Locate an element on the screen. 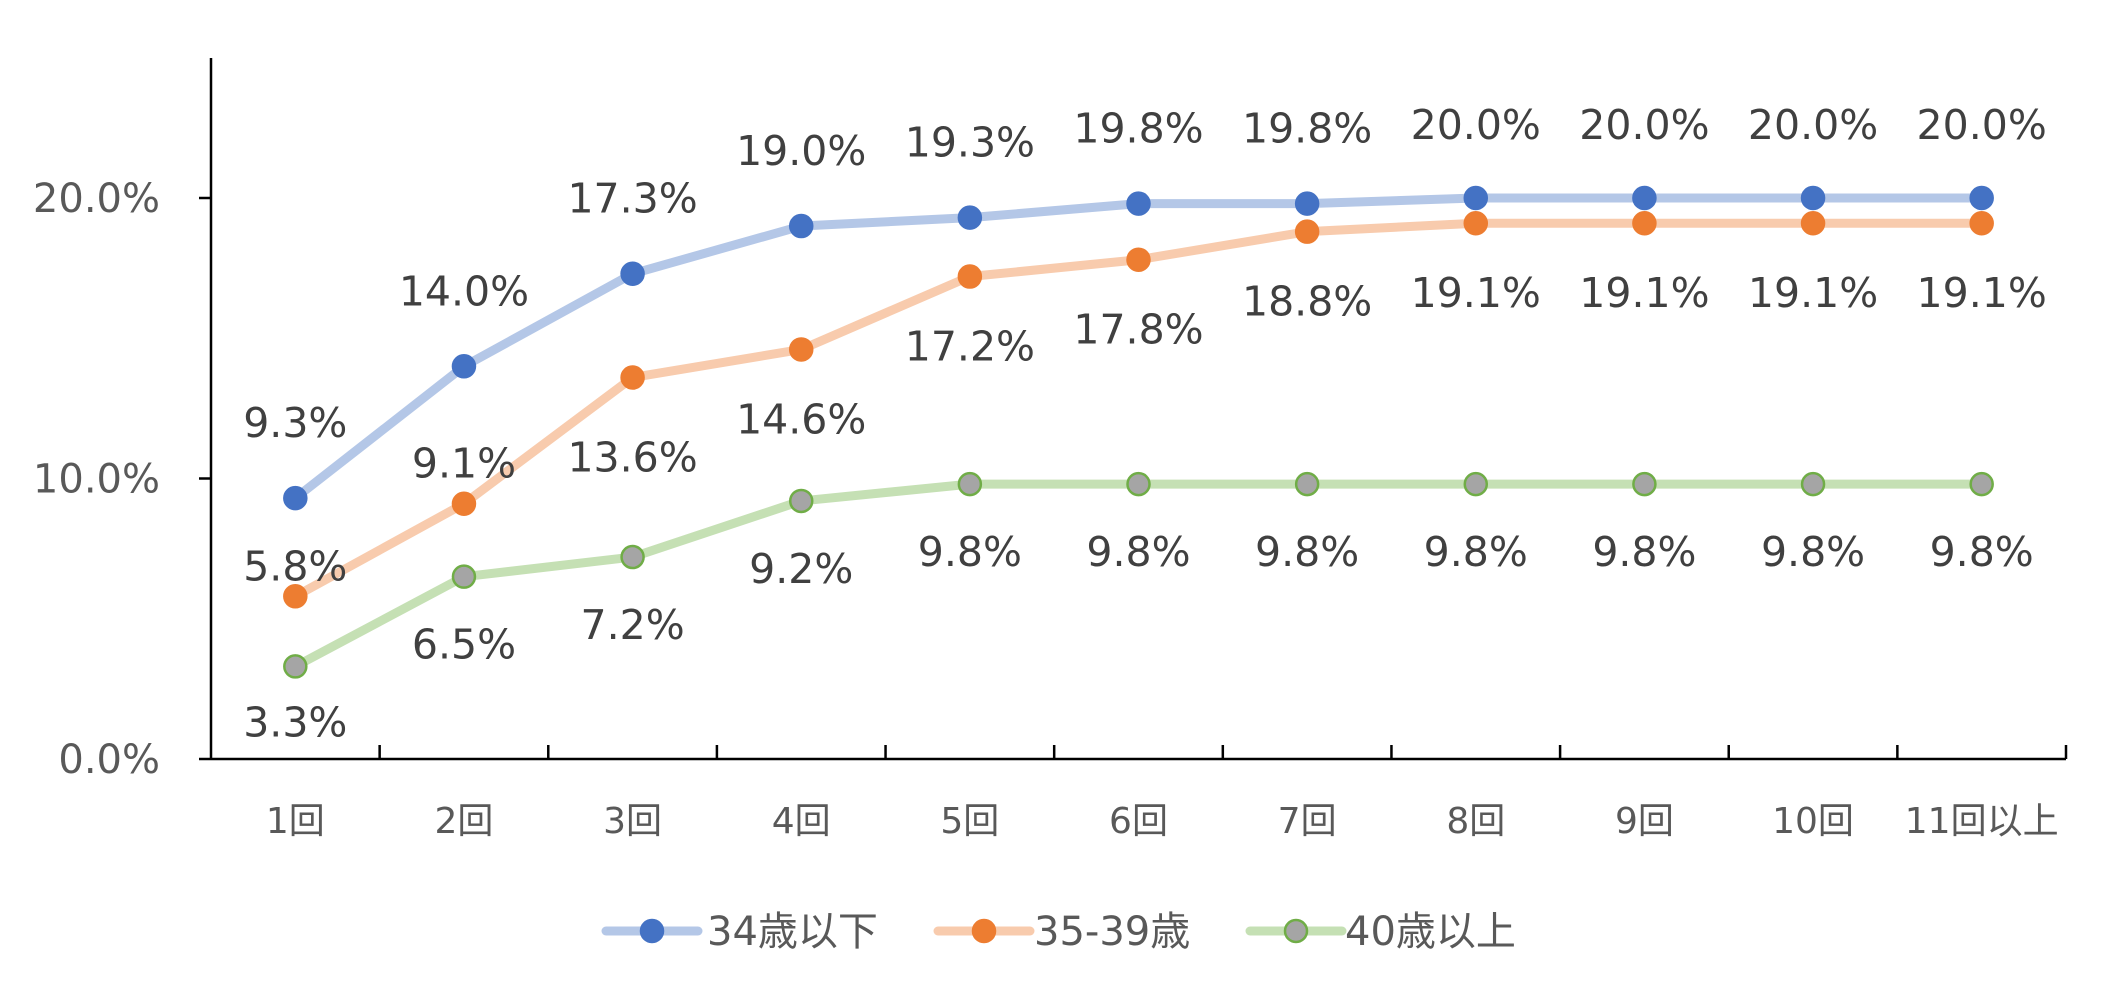  legend-label: 35-39歳 is located at coordinates (1112, 932).